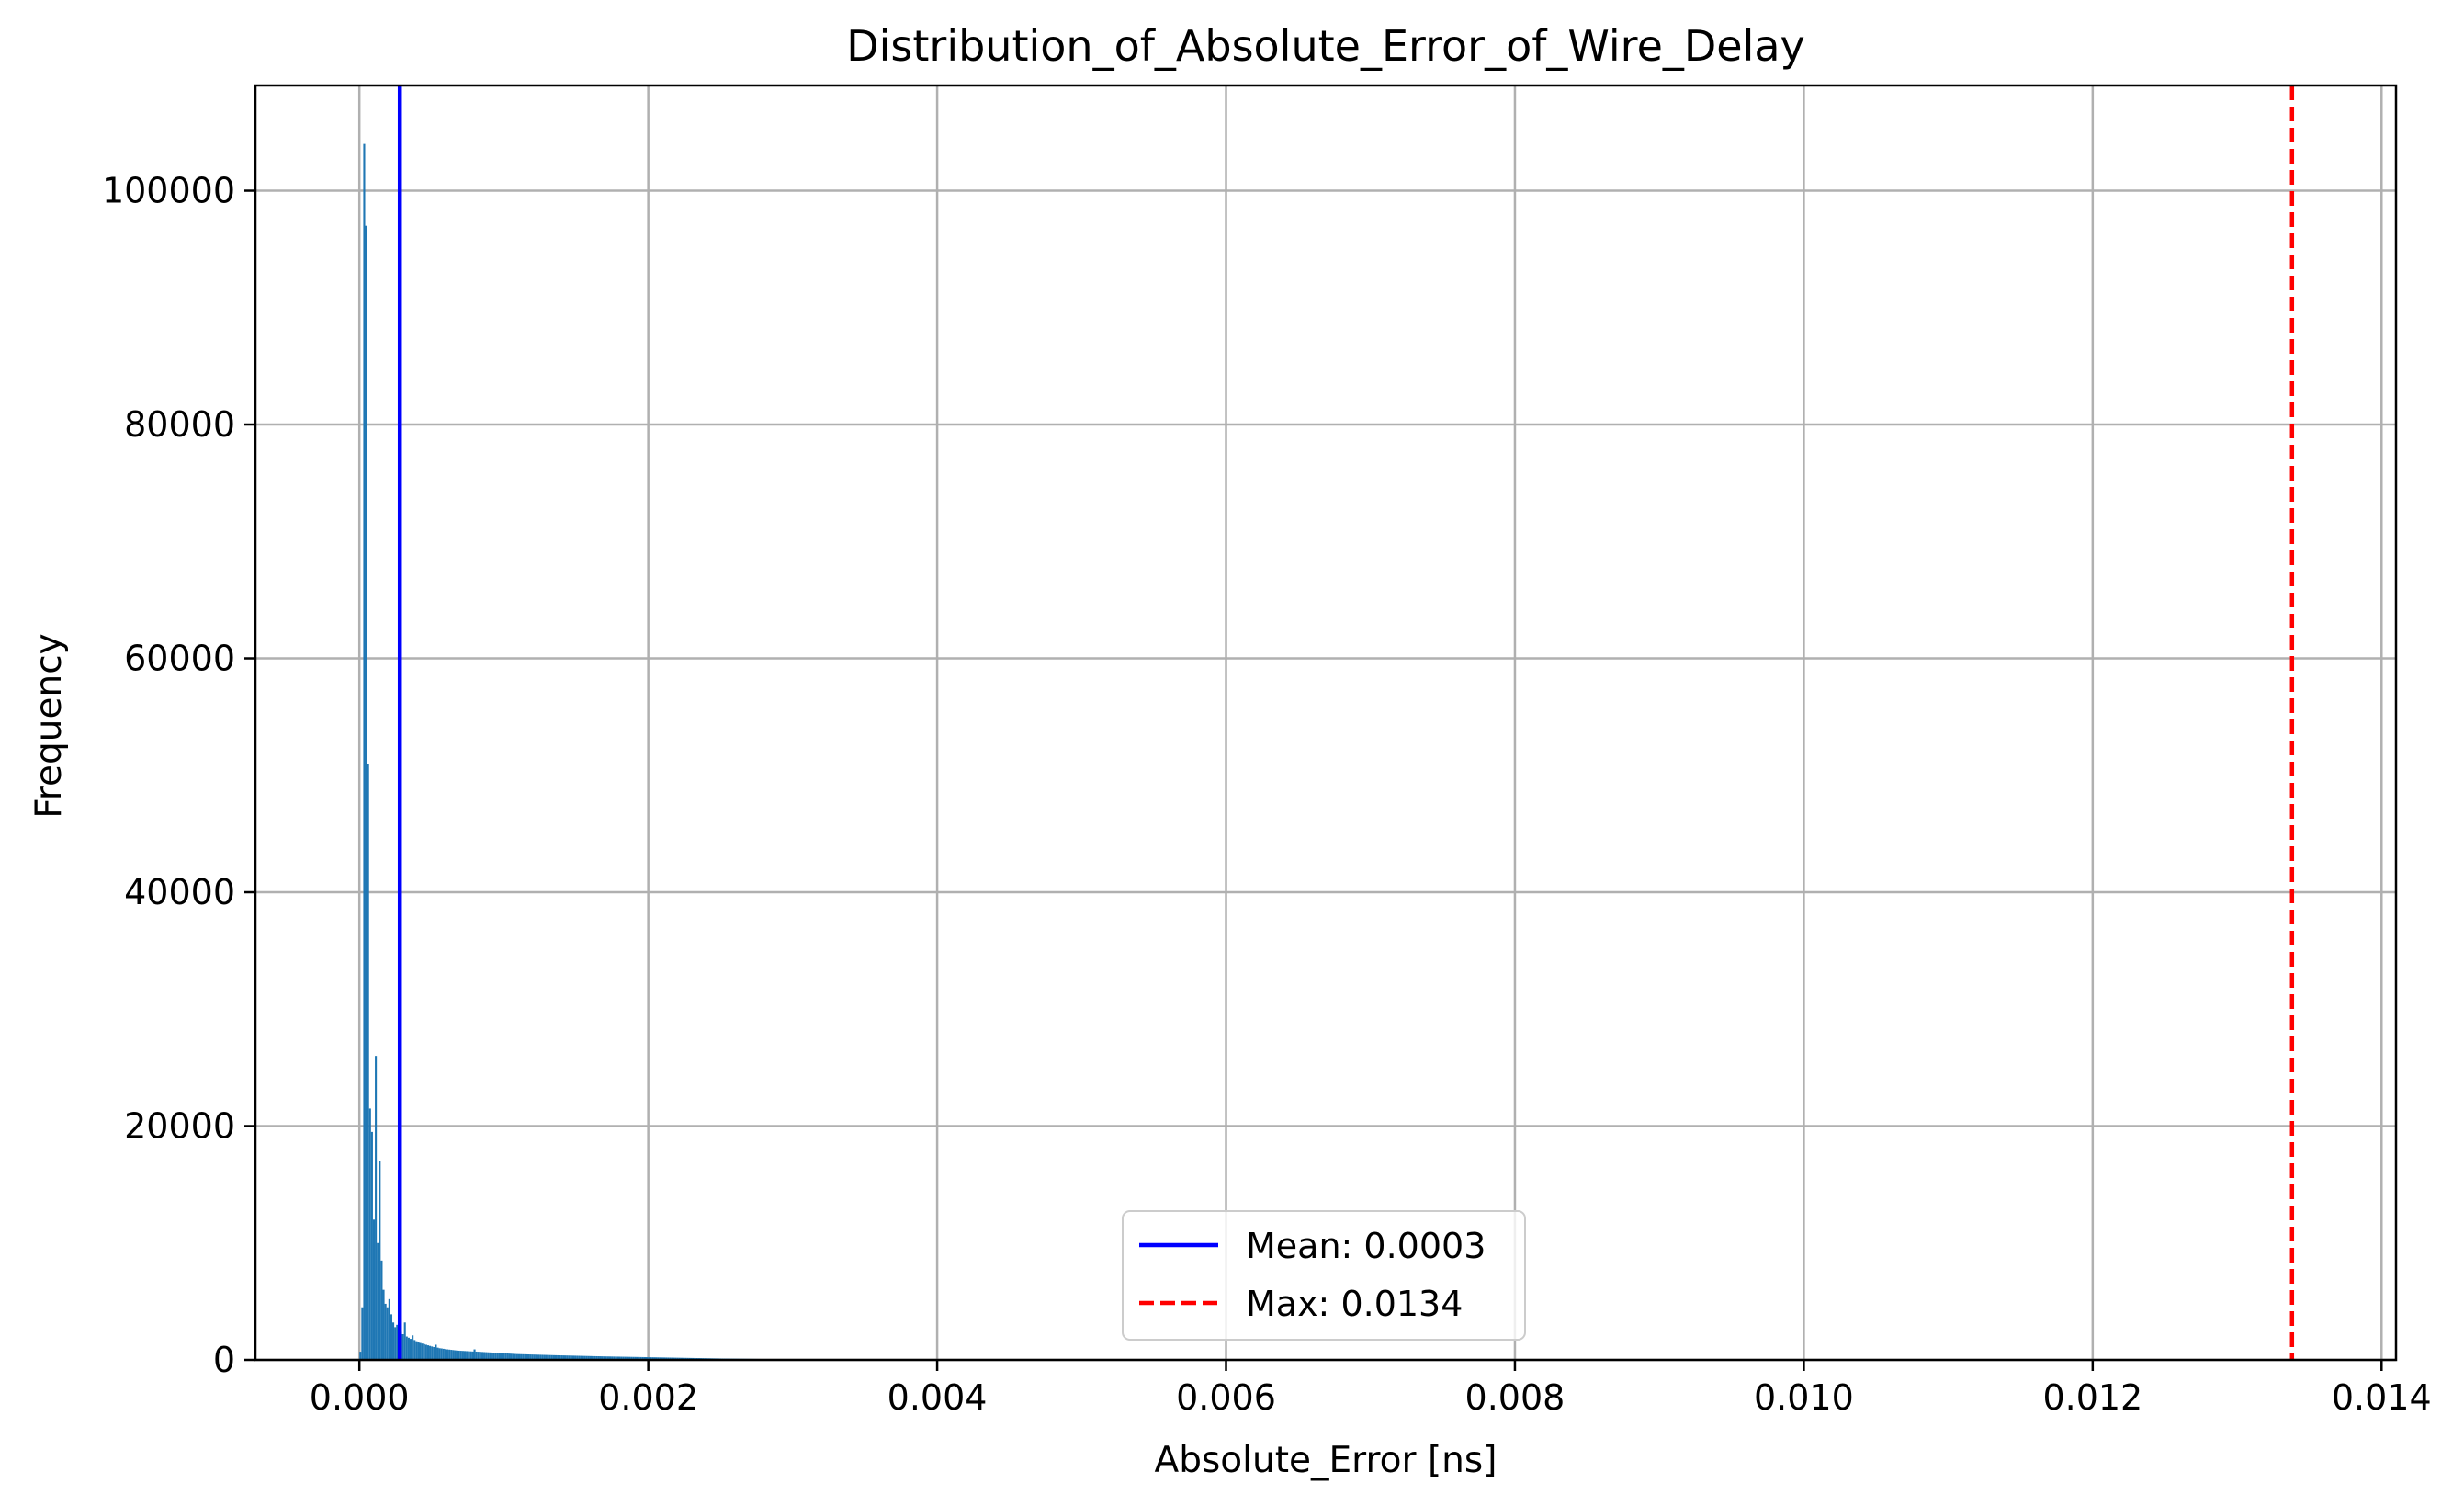 The image size is (2464, 1506). I want to click on legend-box, so click(1324, 1275).